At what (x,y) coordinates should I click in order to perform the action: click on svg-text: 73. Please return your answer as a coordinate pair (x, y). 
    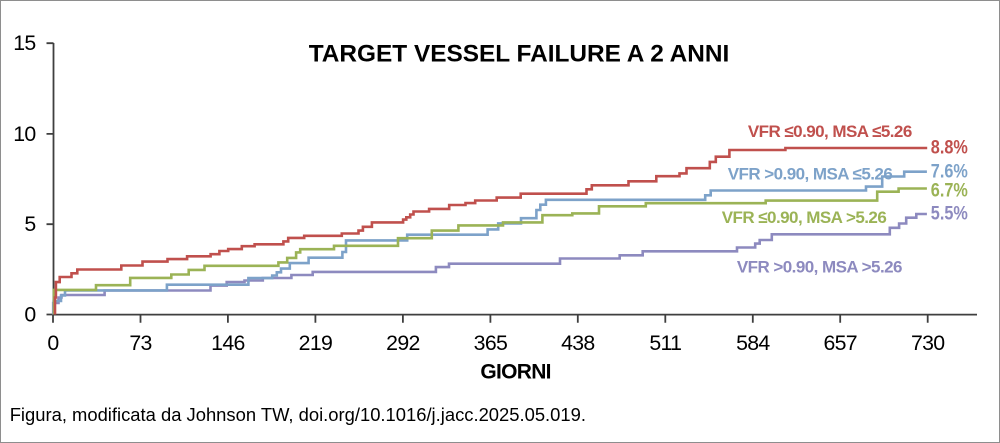
    Looking at the image, I should click on (140, 343).